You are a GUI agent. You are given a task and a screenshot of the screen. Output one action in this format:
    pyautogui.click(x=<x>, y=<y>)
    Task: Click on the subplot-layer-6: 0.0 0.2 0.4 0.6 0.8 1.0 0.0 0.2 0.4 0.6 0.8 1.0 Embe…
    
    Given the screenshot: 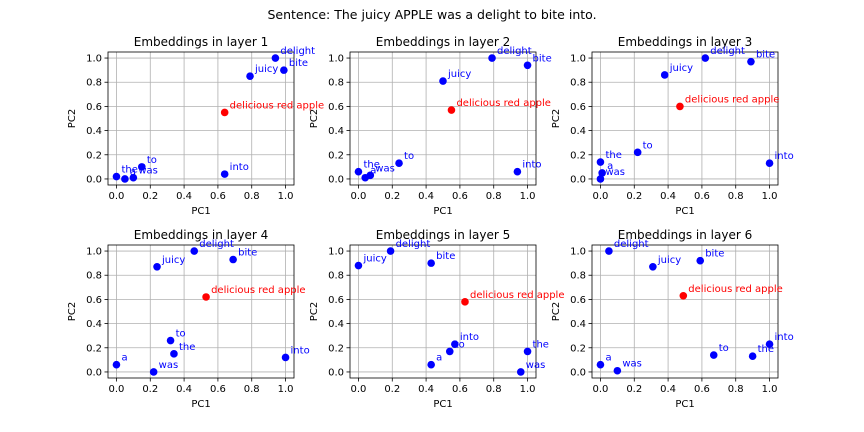 What is the action you would take?
    pyautogui.click(x=672, y=319)
    